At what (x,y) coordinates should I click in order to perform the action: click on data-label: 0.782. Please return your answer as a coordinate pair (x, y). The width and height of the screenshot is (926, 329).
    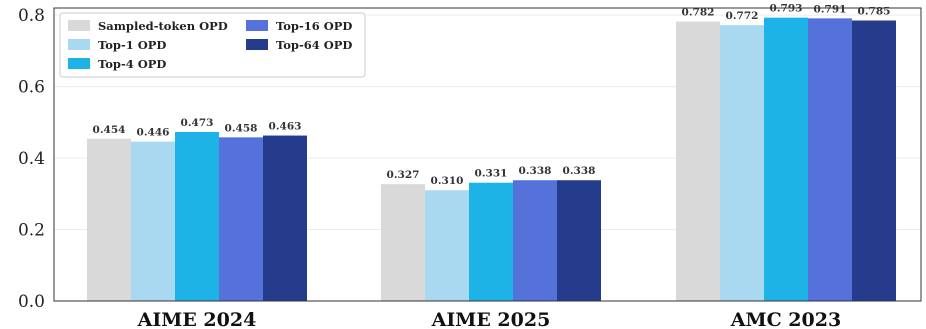
    Looking at the image, I should click on (698, 13).